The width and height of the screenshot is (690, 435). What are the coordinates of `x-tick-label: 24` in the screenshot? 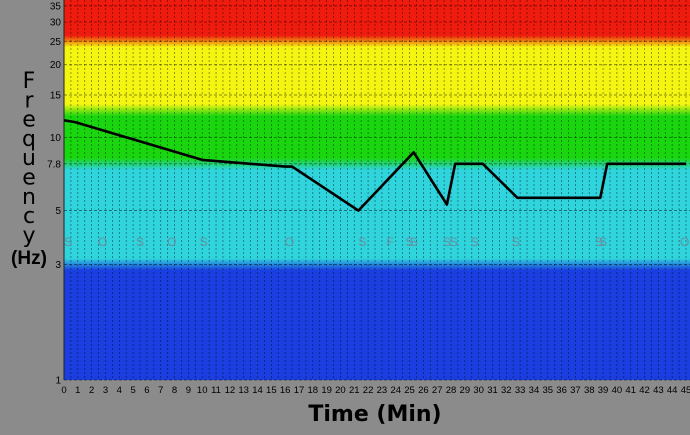 It's located at (395, 390).